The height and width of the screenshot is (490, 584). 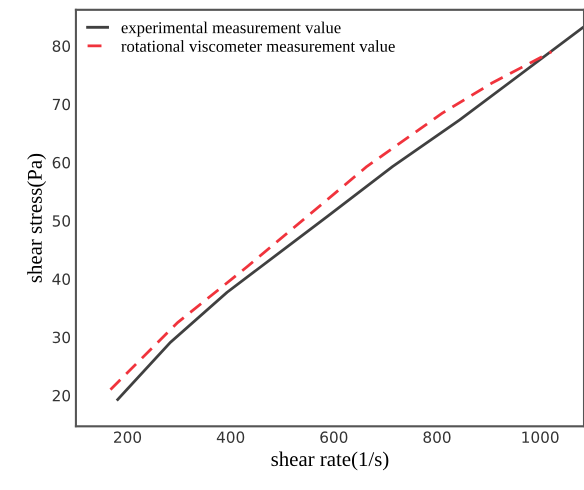 I want to click on y-tick-label: 30, so click(x=61, y=338).